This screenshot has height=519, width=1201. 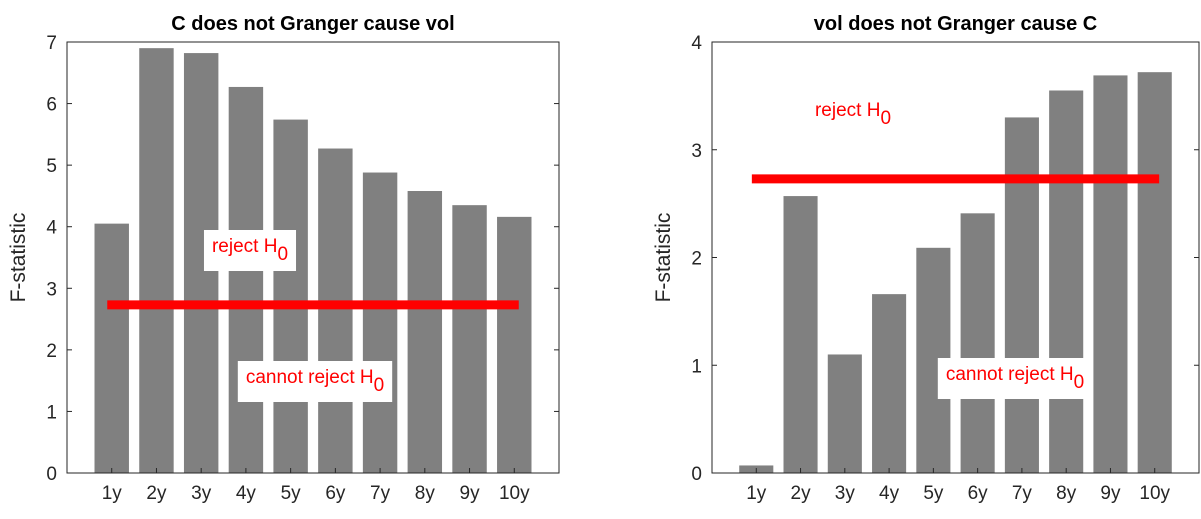 I want to click on y-tick-label: 6, so click(x=51, y=105).